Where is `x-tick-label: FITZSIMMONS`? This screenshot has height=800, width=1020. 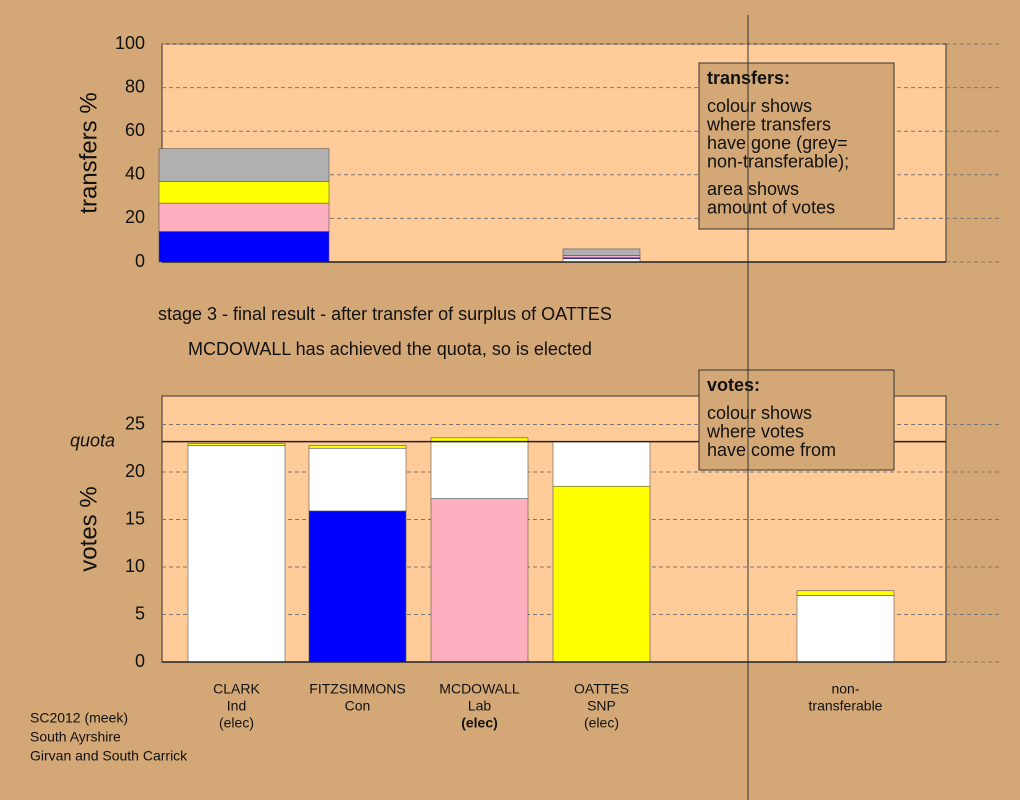
x-tick-label: FITZSIMMONS is located at coordinates (357, 689).